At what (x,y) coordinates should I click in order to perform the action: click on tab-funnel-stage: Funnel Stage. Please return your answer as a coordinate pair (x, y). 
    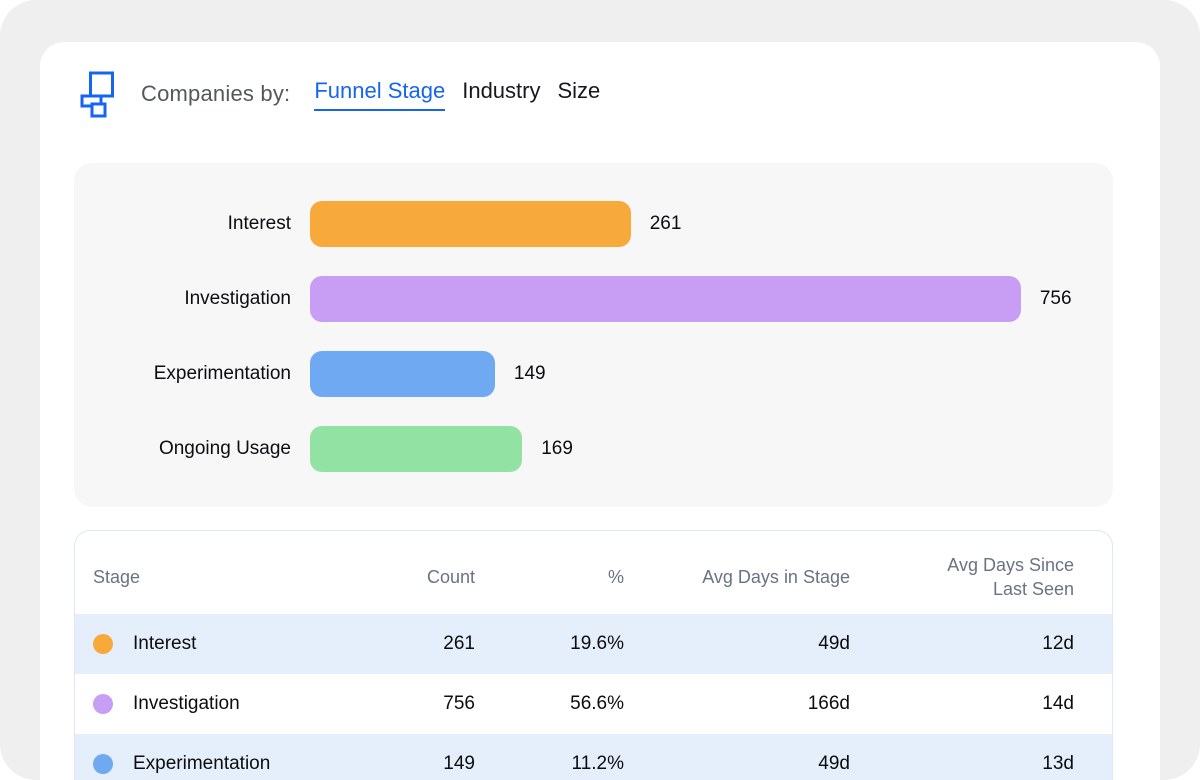
    Looking at the image, I should click on (380, 94).